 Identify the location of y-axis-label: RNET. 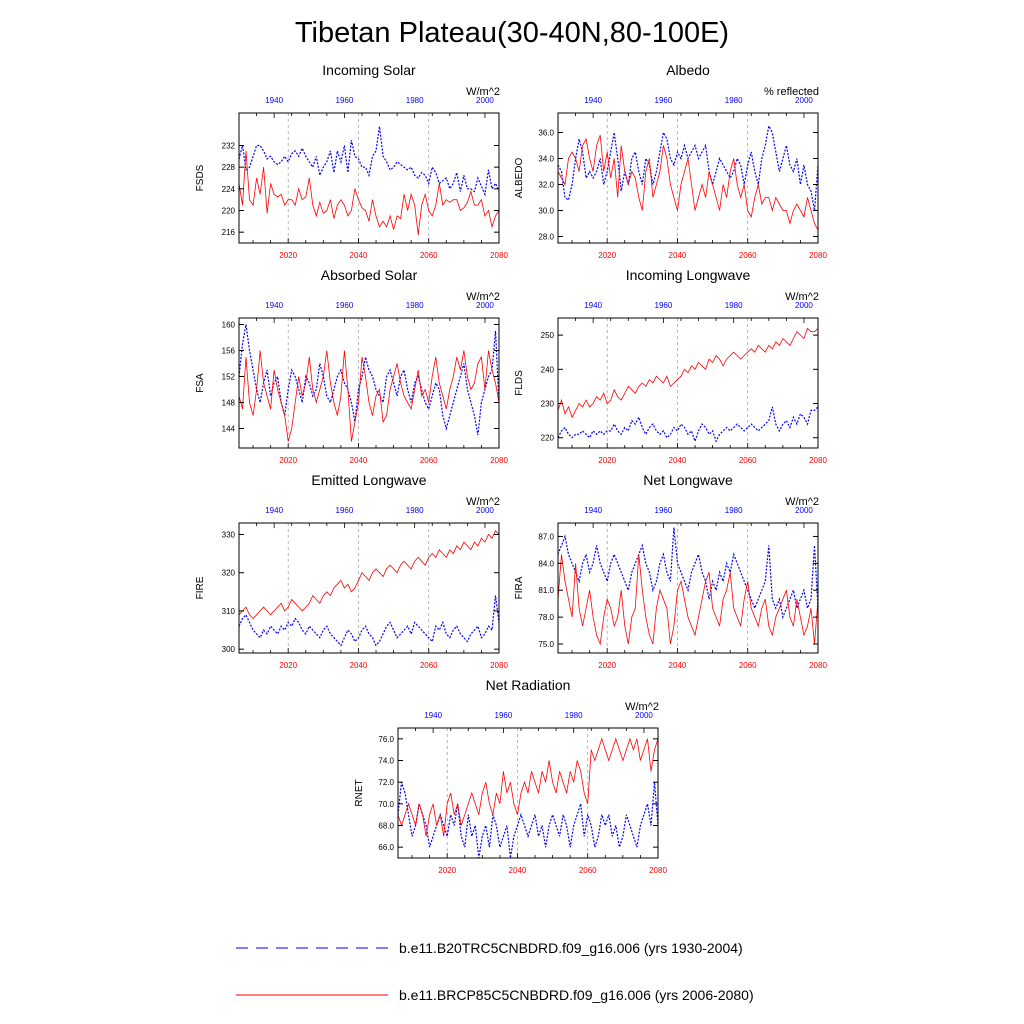
(359, 792).